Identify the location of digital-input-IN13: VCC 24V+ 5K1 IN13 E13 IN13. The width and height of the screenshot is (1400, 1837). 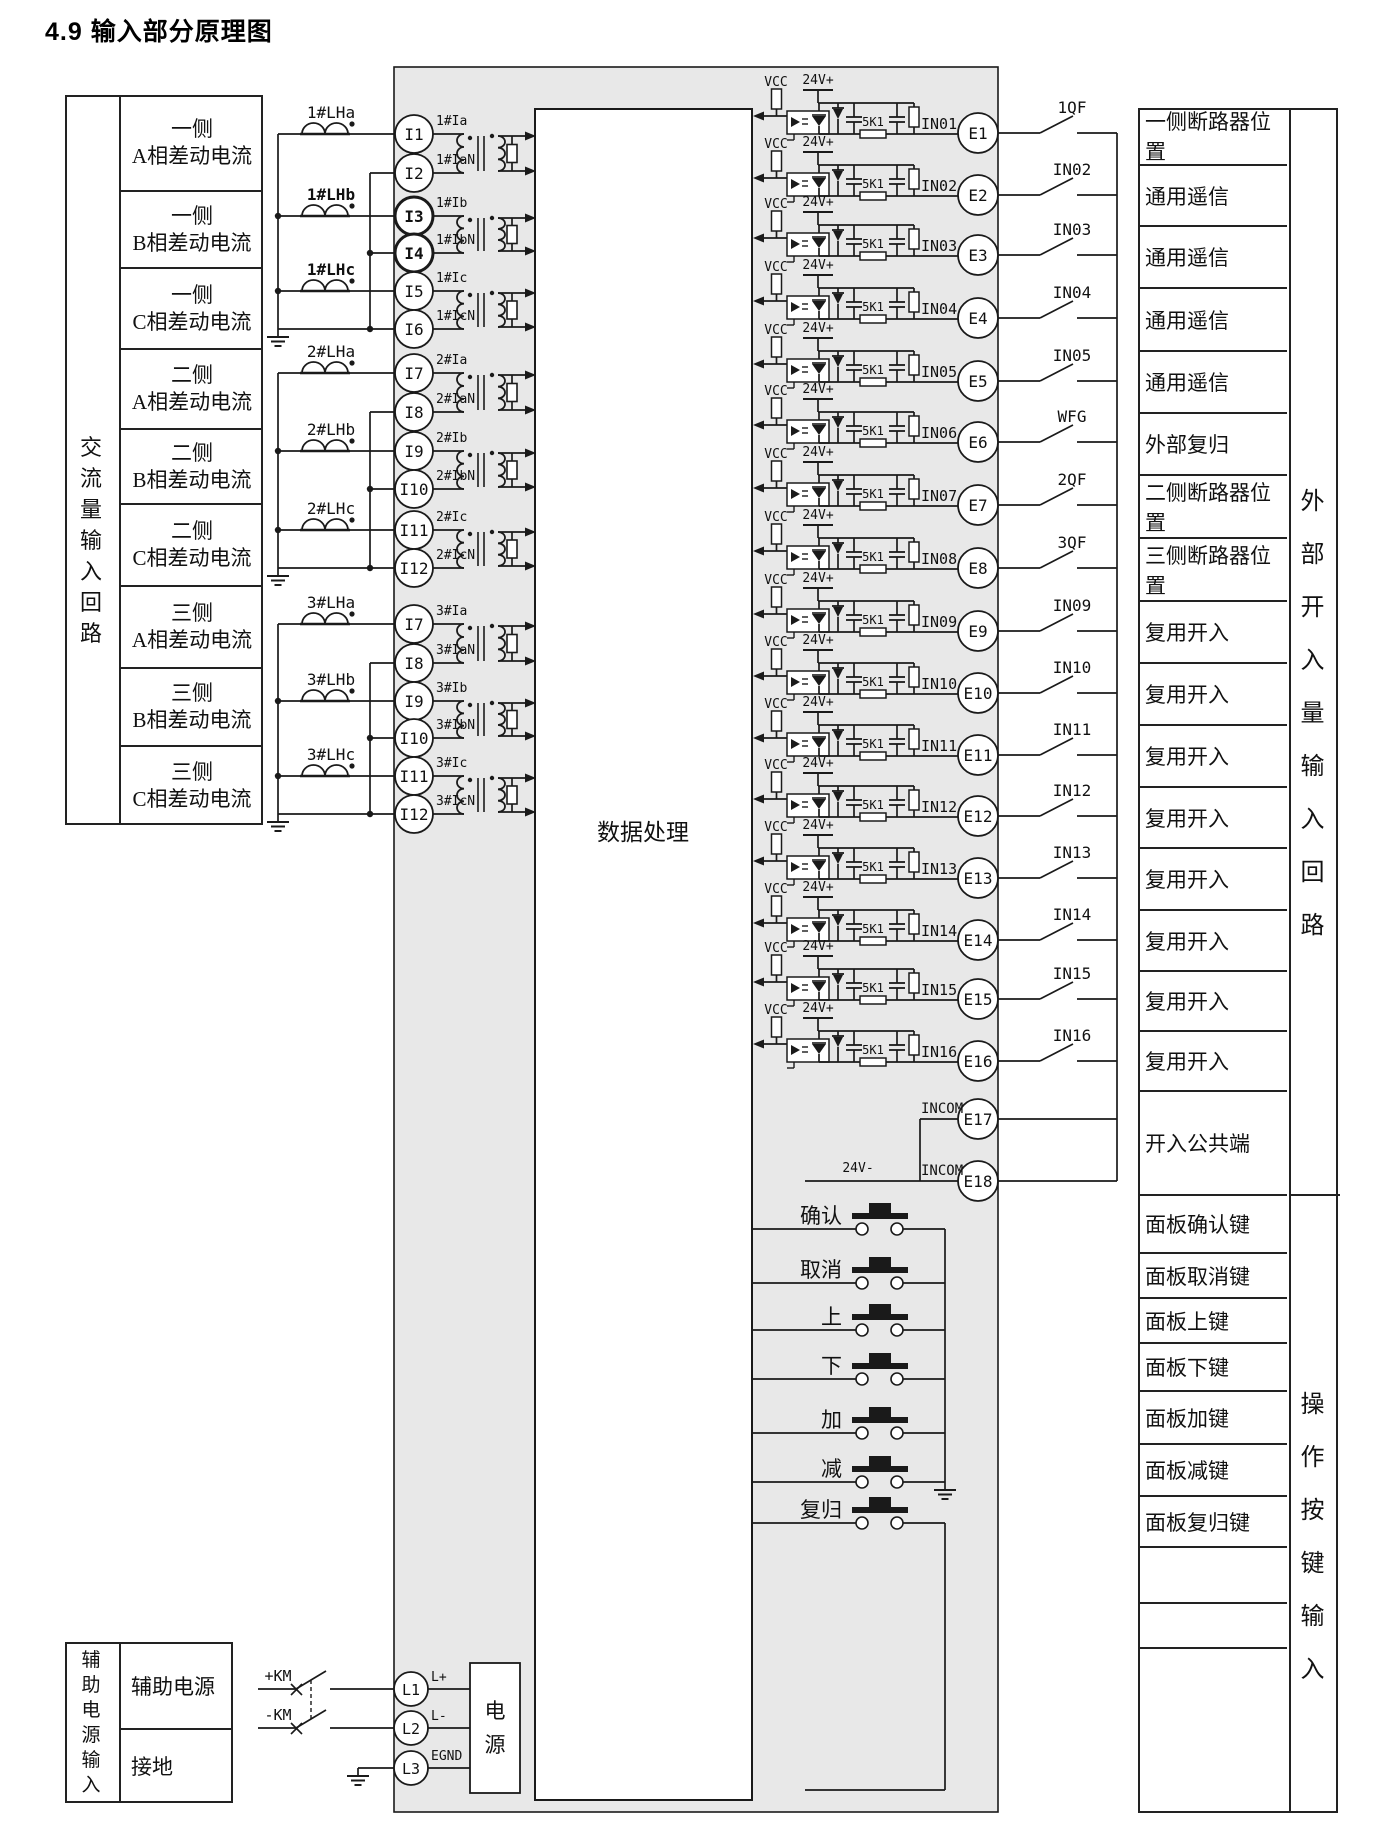
(935, 858).